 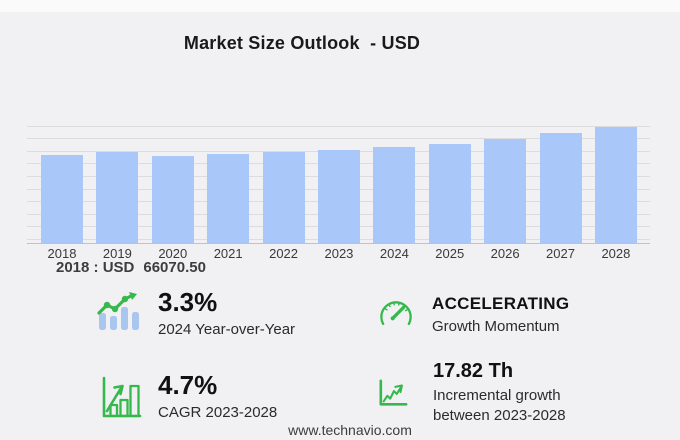 I want to click on x-tick-2018: 2018, so click(x=62, y=253).